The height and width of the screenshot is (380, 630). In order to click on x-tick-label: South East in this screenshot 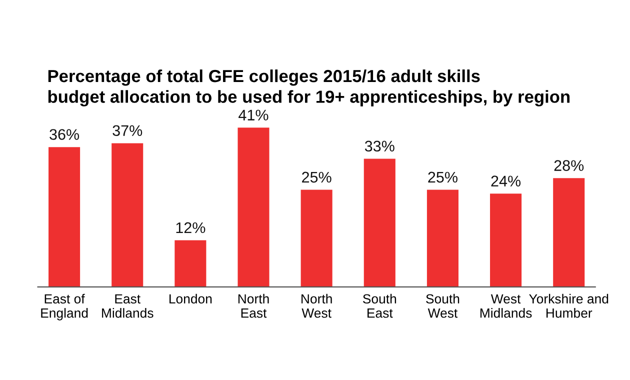, I will do `click(379, 306)`.